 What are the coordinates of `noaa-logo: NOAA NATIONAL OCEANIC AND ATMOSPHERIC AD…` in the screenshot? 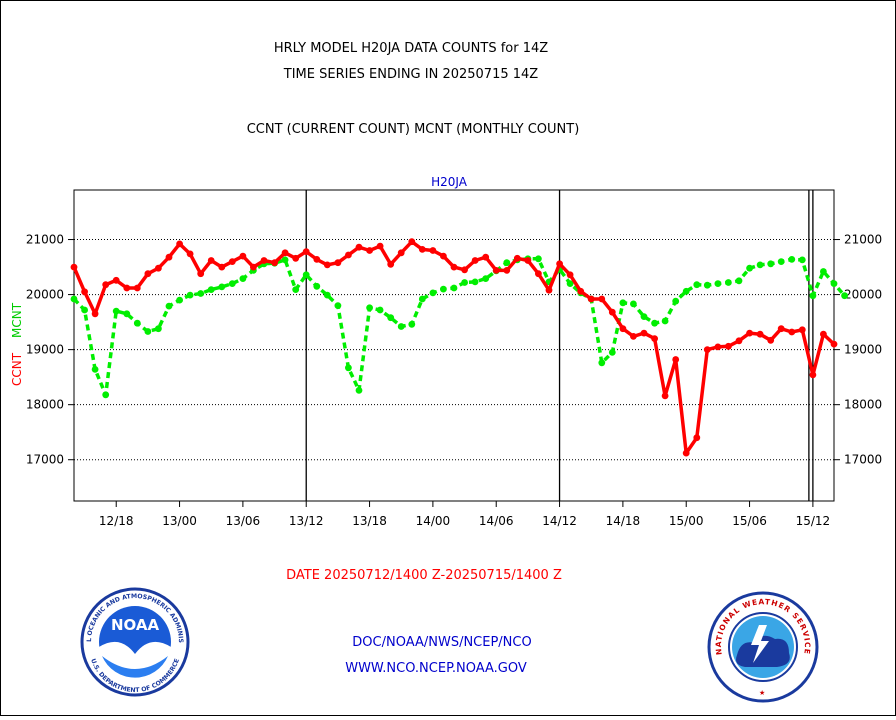 It's located at (135, 642).